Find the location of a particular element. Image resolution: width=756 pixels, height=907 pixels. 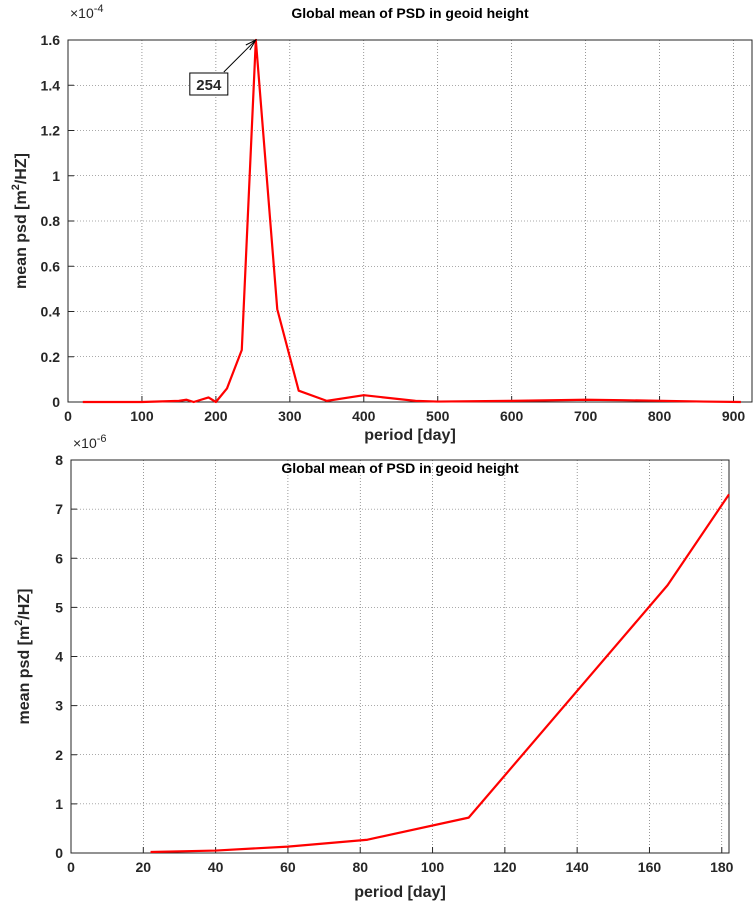

y-multiplier: ×10⁻⁶ is located at coordinates (90, 442).